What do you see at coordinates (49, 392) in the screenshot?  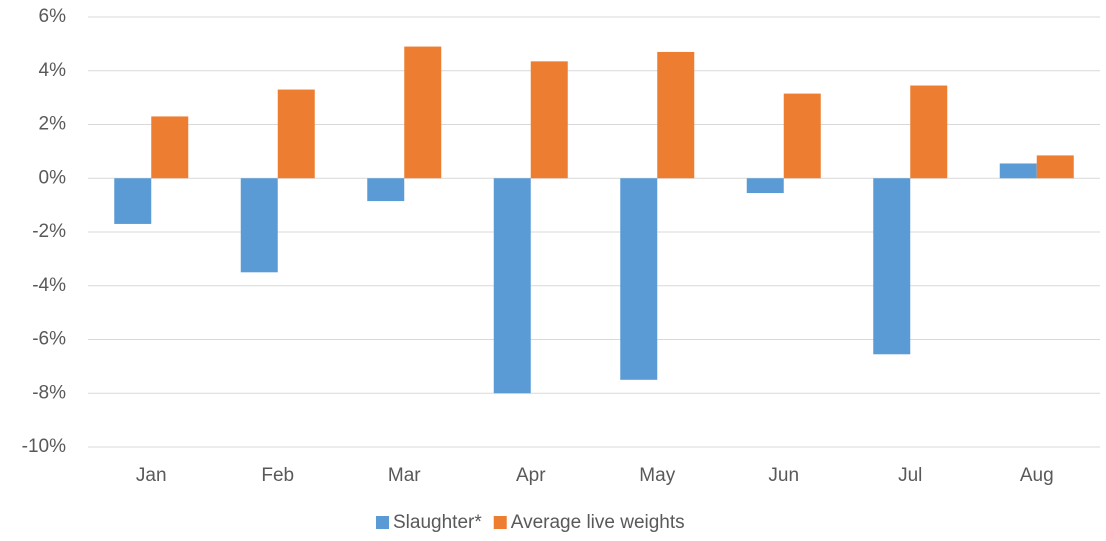 I see `y-tick-label: -8%` at bounding box center [49, 392].